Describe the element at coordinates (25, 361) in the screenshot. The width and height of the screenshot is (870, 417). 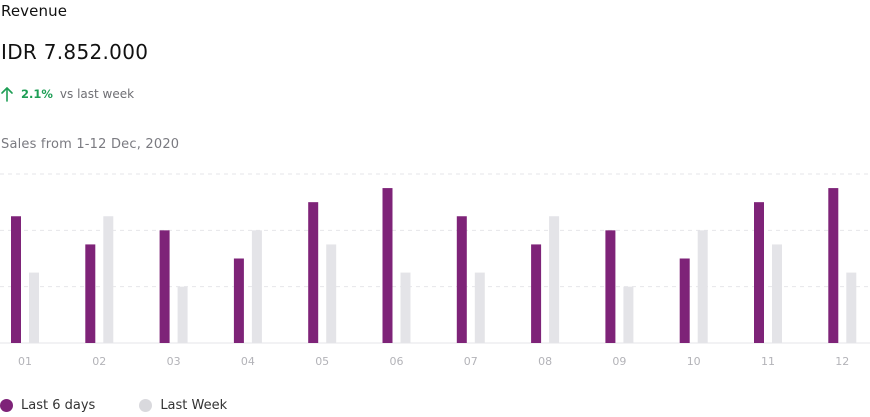
I see `x-tick-label-01: 01` at that location.